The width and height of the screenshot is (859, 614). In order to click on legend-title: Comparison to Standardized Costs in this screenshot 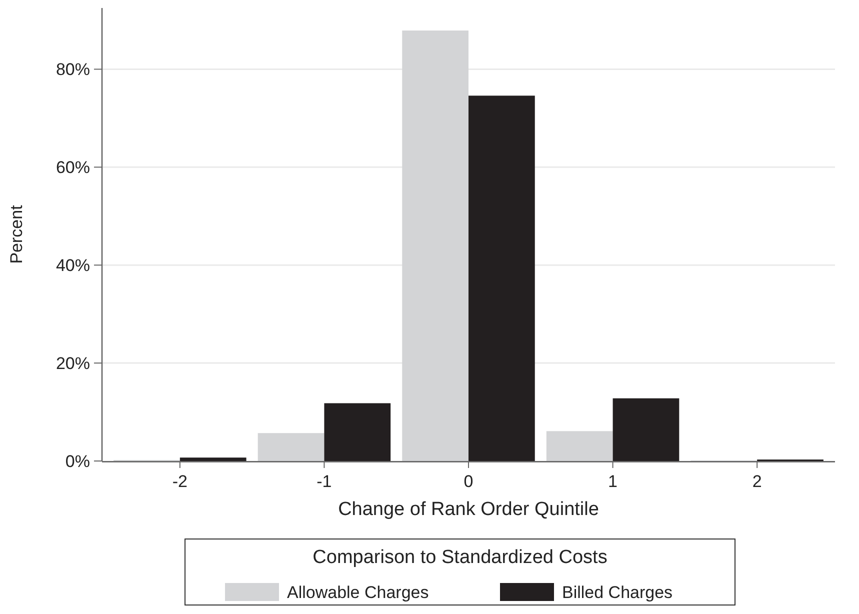, I will do `click(460, 557)`.